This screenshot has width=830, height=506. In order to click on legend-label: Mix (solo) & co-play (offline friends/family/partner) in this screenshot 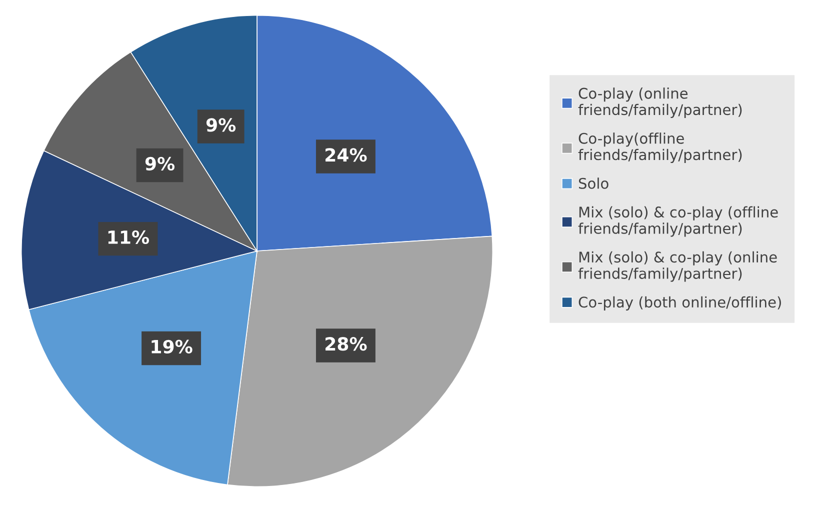, I will do `click(678, 221)`.